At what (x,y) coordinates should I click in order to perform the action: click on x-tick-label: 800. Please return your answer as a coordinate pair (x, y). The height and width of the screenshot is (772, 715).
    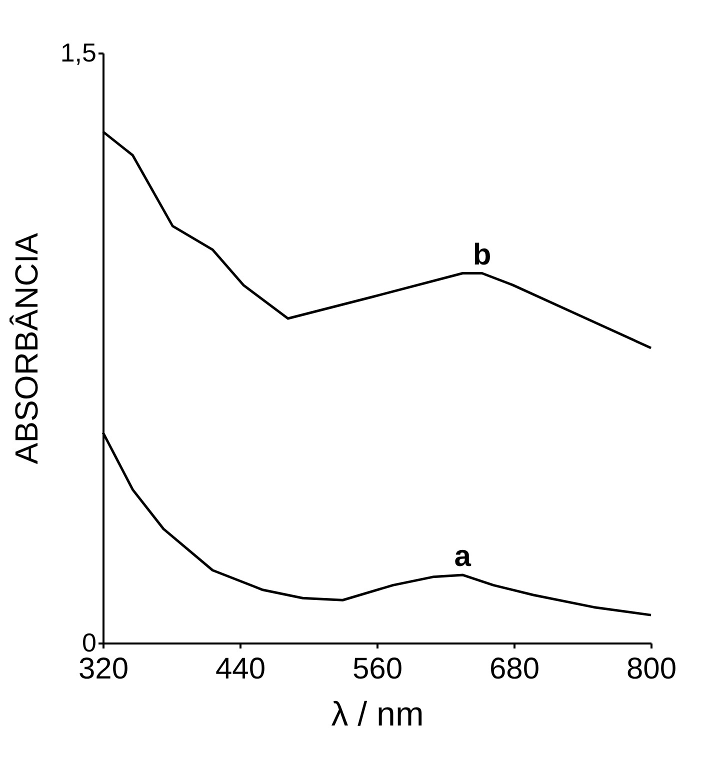
    Looking at the image, I should click on (651, 669).